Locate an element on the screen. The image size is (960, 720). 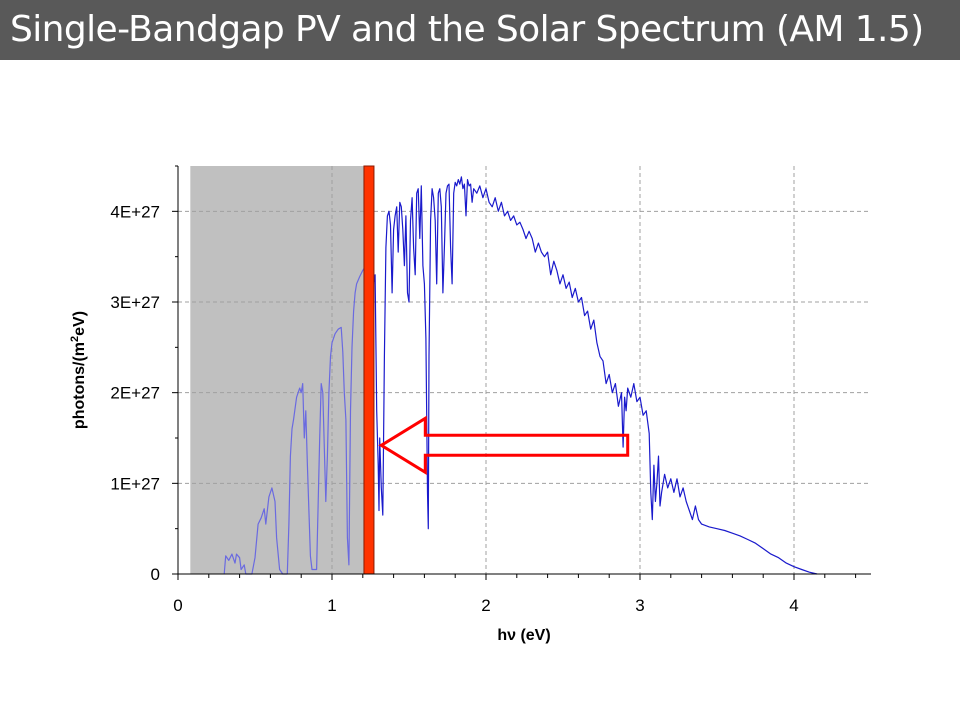
absorbed-region-shade is located at coordinates (279, 370).